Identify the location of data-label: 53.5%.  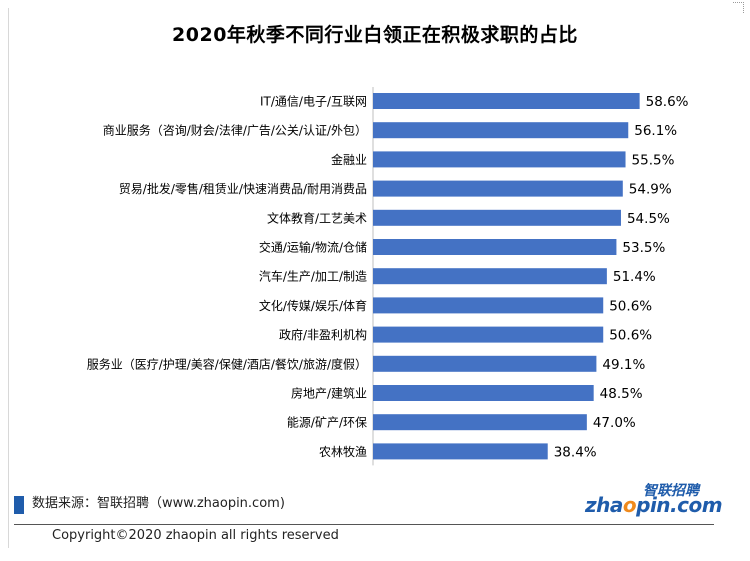
(643, 248).